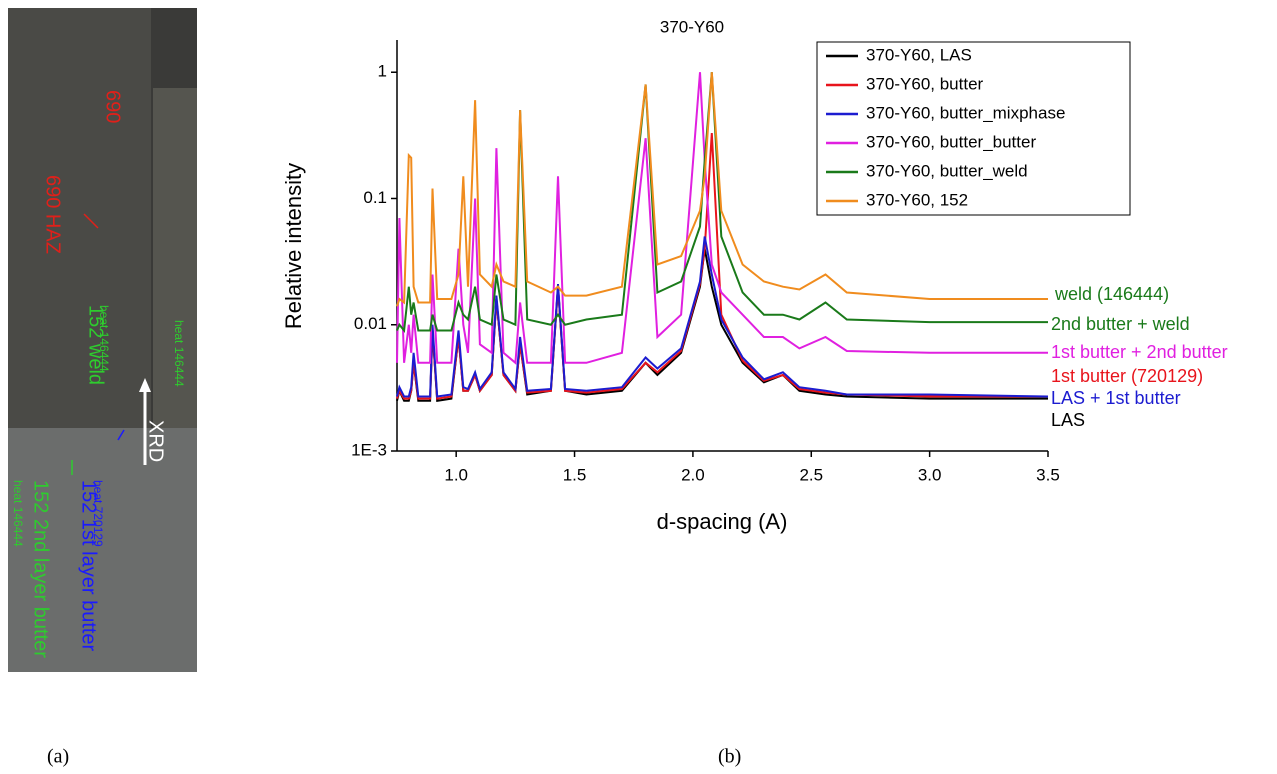 Image resolution: width=1277 pixels, height=774 pixels. I want to click on x-tick-label: 1.5, so click(575, 474).